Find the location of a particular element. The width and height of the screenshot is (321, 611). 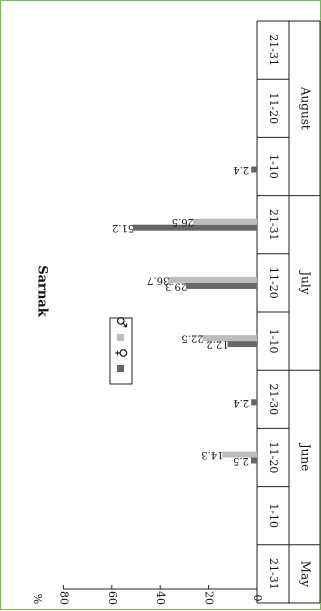

value-axis-label: % is located at coordinates (37, 599).